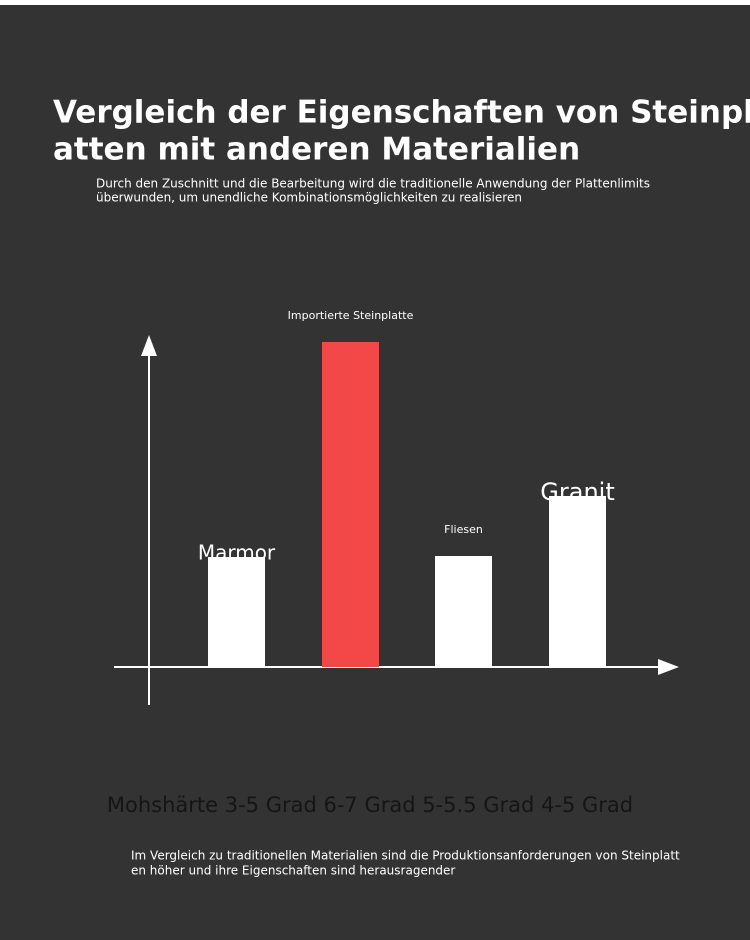  What do you see at coordinates (237, 553) in the screenshot?
I see `bar-label: Marmor` at bounding box center [237, 553].